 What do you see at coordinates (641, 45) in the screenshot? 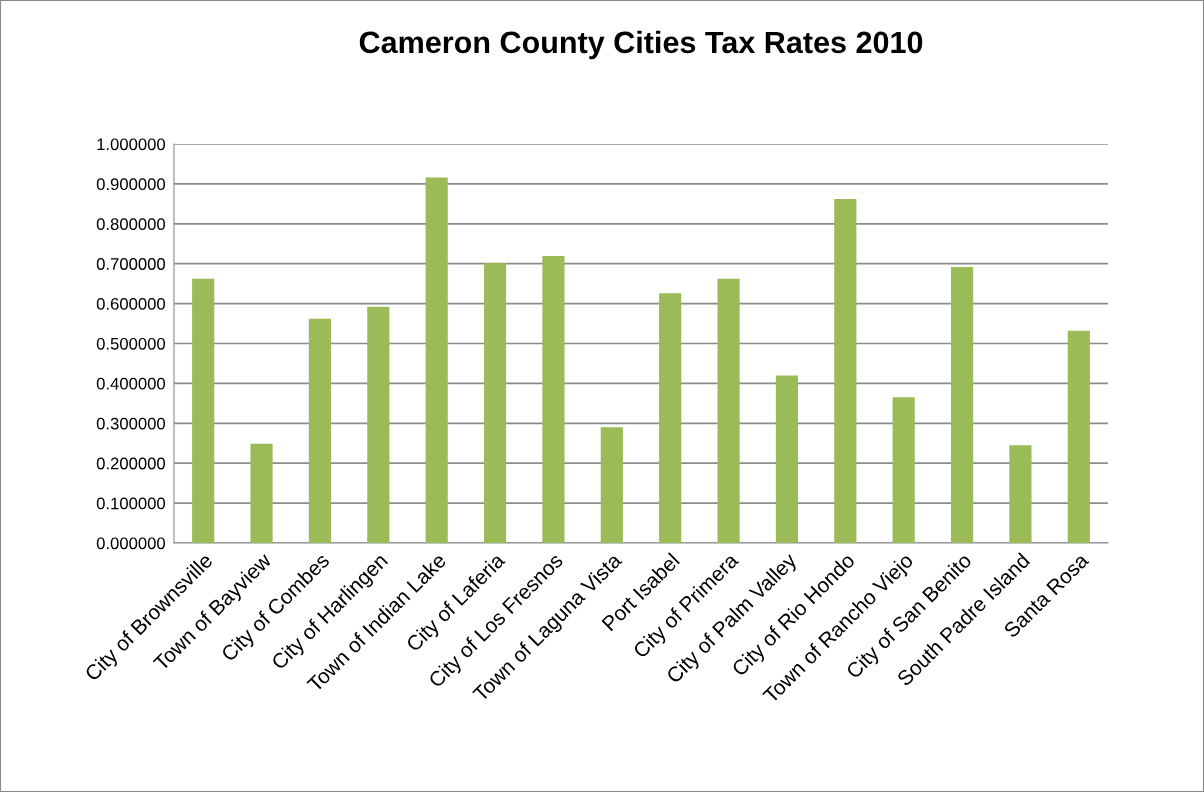
I see `chart-title: Cameron County Cities Tax Rates 2010` at bounding box center [641, 45].